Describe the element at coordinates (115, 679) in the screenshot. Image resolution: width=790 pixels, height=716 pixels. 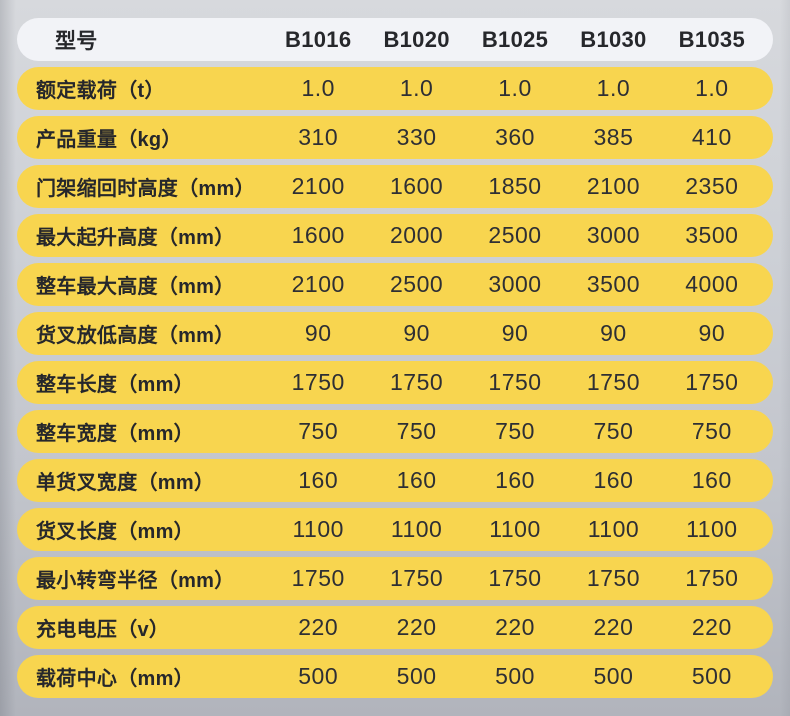
I see `spec-row-label: 载荷中心（mm）` at that location.